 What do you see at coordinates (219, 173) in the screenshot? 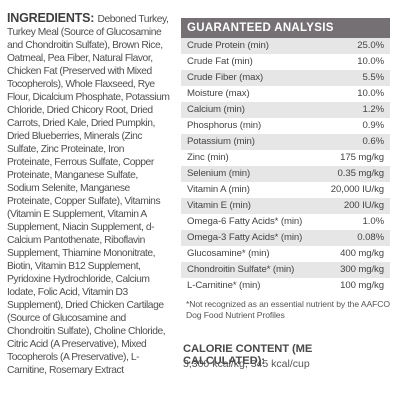
I see `nutrient-name: Selenium (min)` at bounding box center [219, 173].